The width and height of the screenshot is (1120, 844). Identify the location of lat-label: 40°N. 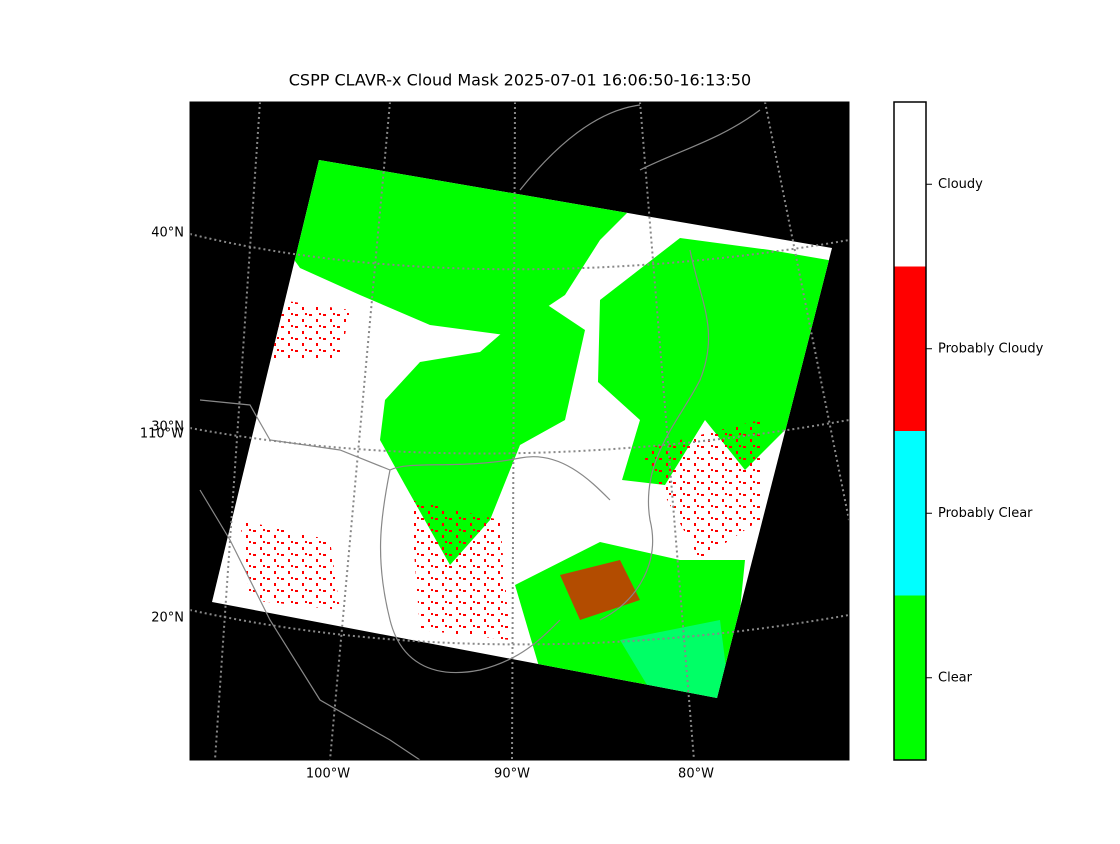
(167, 233).